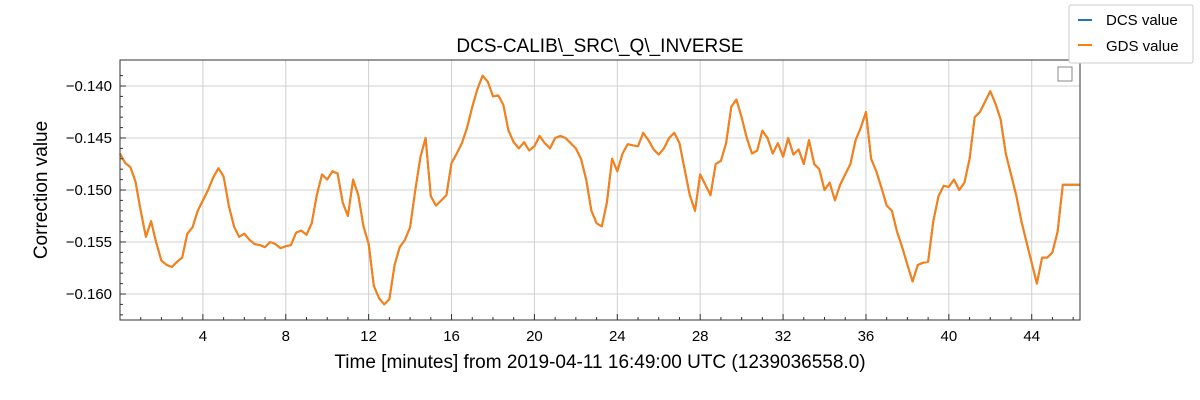  I want to click on x-tick-label: 20, so click(534, 336).